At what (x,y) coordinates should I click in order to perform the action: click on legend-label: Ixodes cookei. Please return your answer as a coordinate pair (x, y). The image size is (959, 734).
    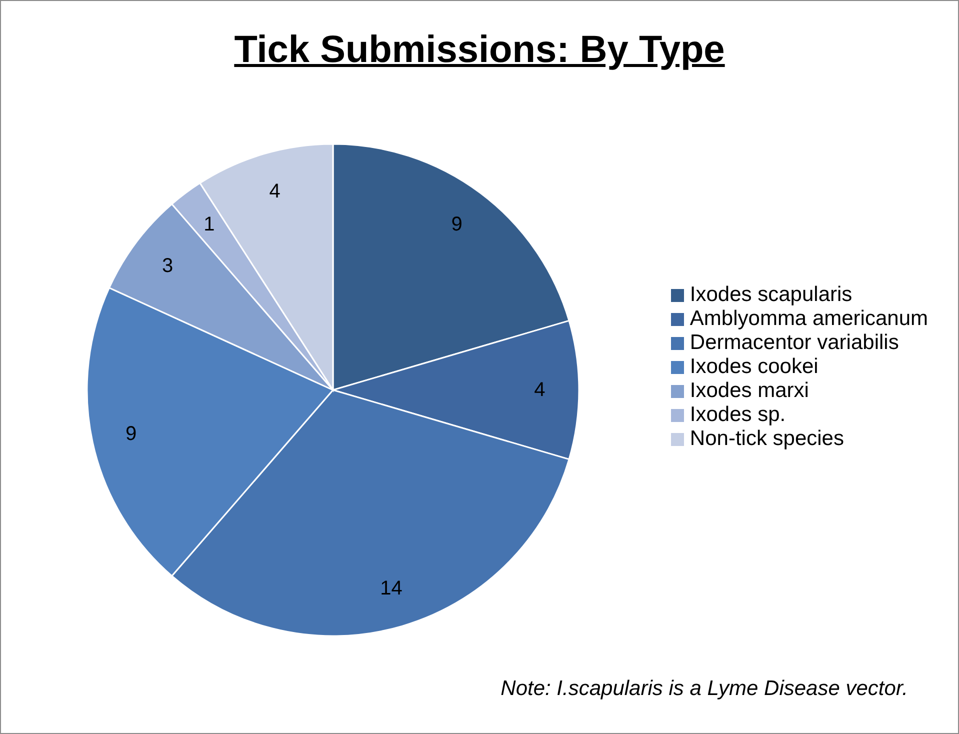
    Looking at the image, I should click on (754, 366).